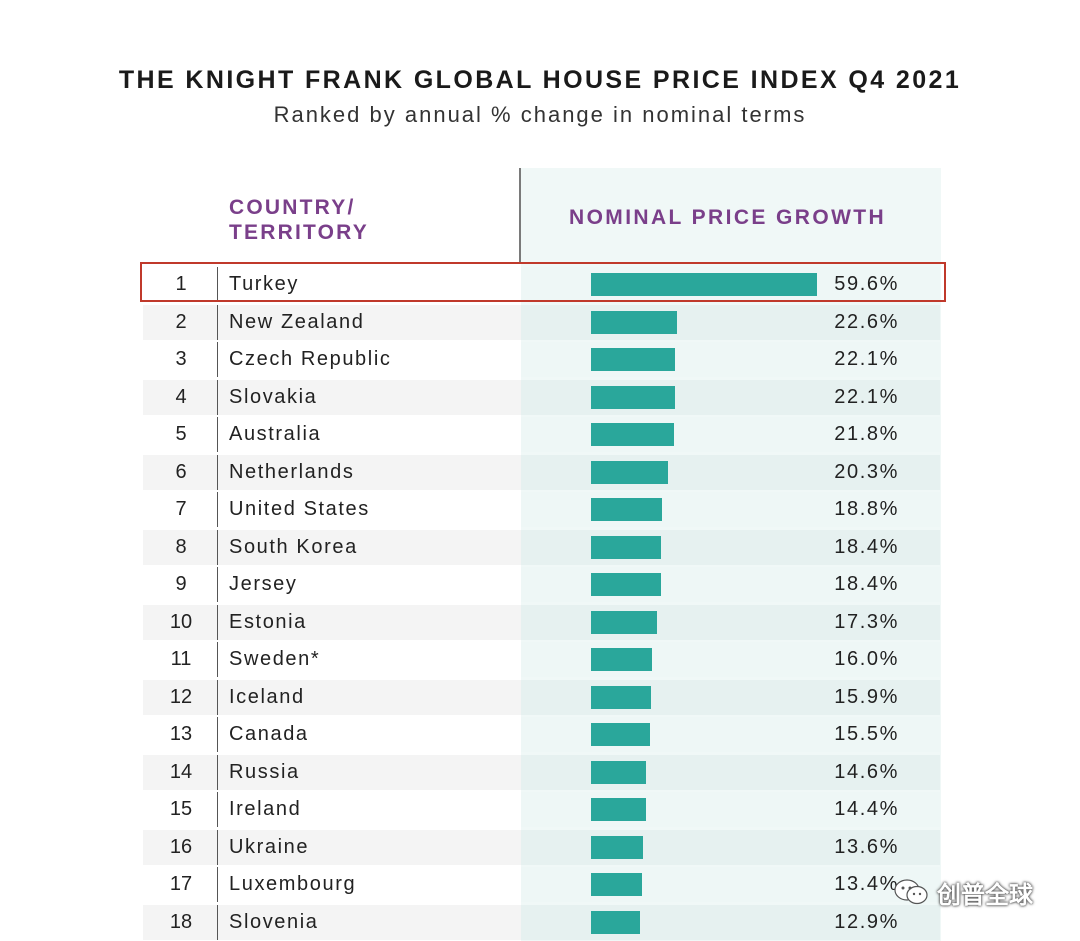 This screenshot has height=941, width=1080. I want to click on bar-turkey, so click(704, 284).